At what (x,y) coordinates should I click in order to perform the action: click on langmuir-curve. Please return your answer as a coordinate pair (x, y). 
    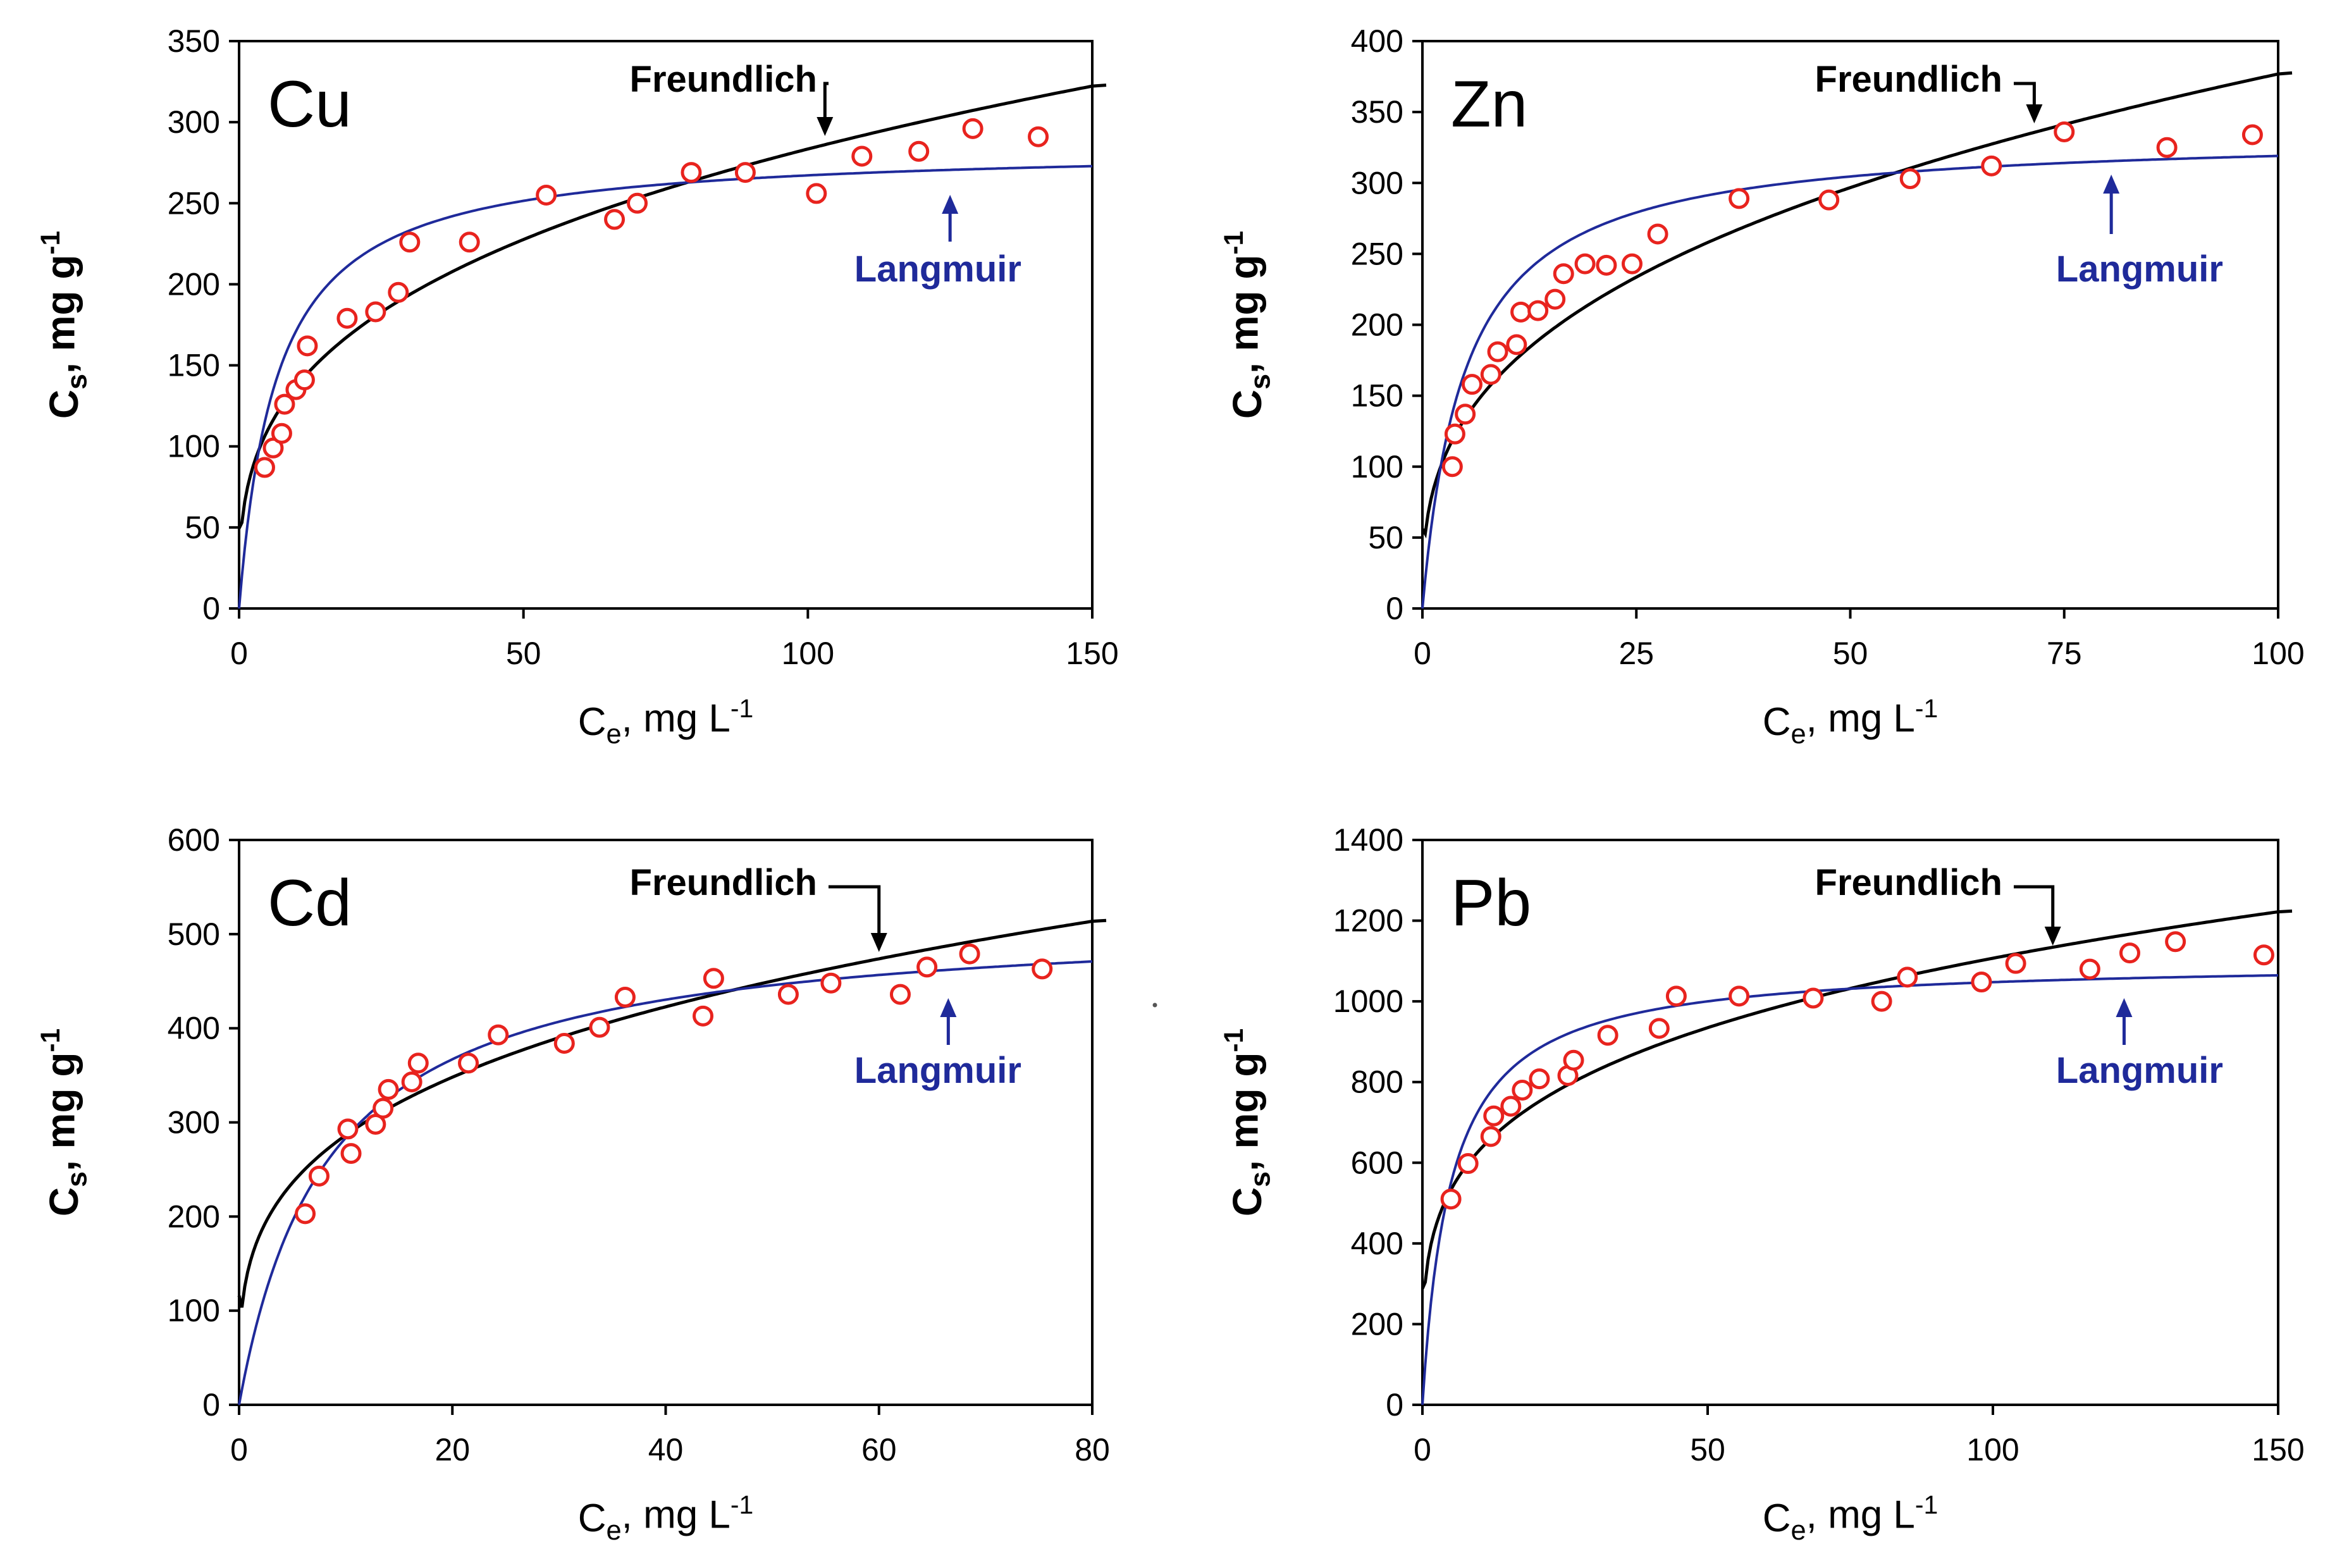
    Looking at the image, I should click on (1850, 381).